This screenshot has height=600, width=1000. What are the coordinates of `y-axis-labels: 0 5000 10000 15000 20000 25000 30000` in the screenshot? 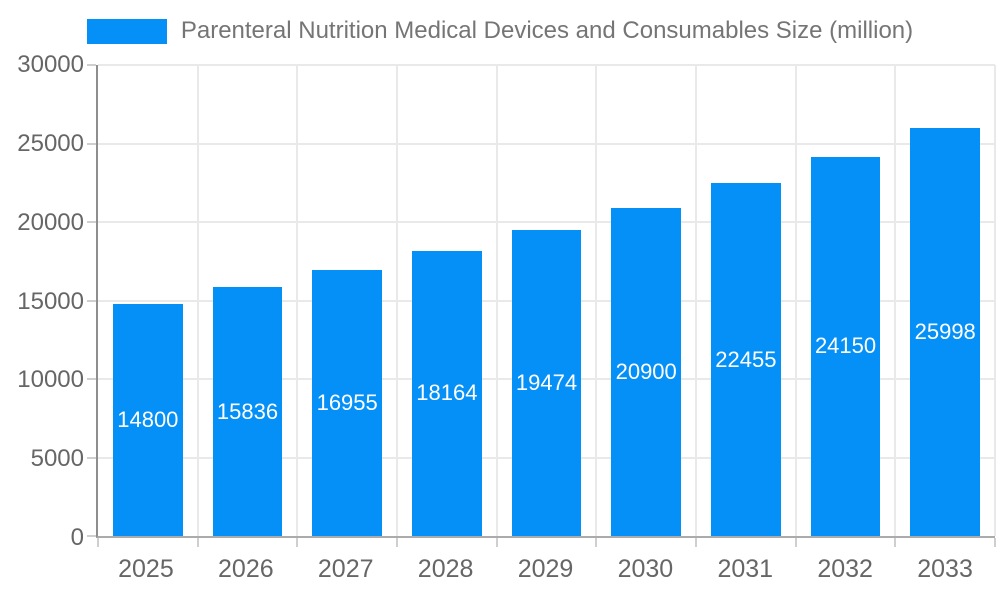 It's located at (42, 301).